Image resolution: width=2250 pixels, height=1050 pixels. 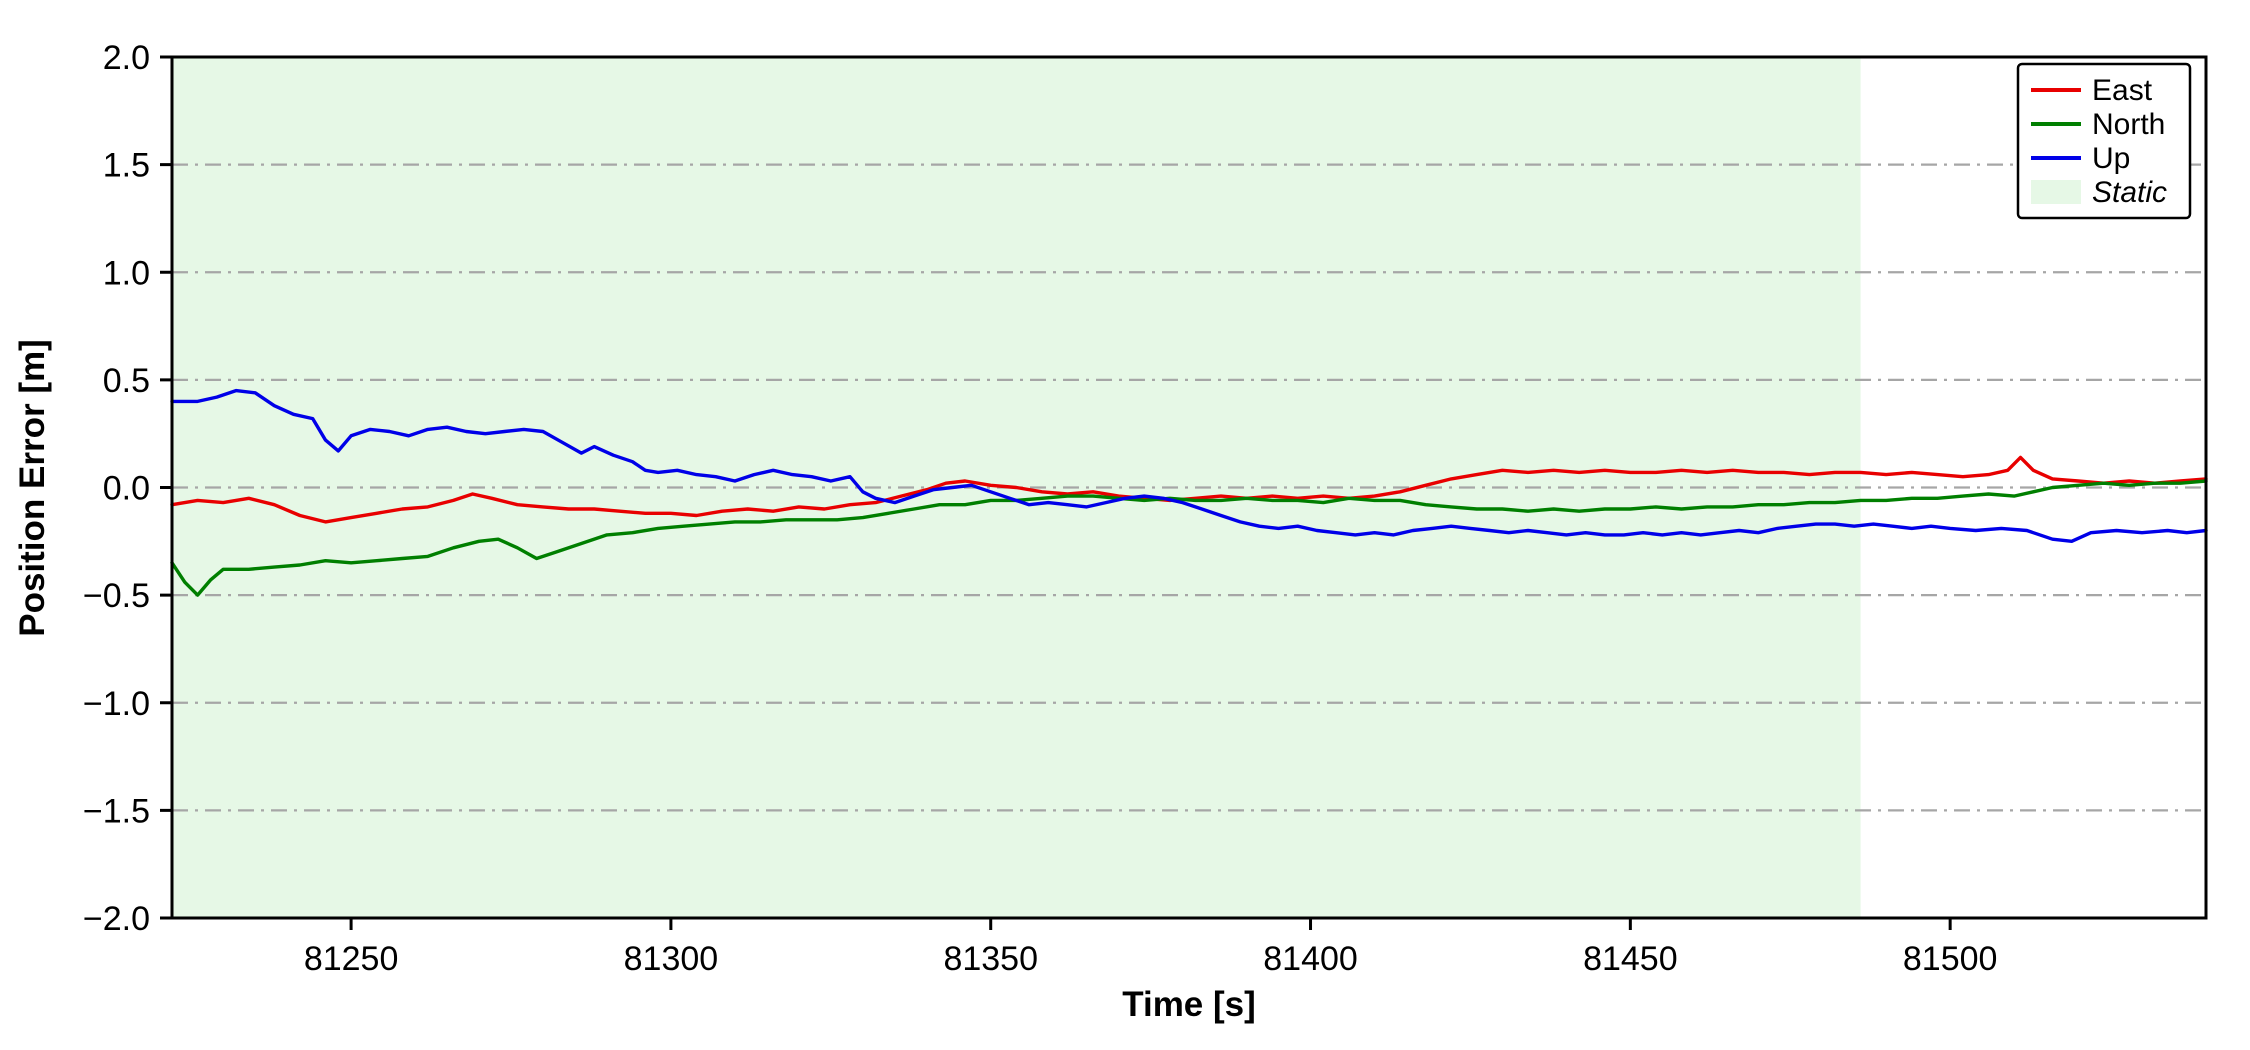 What do you see at coordinates (126, 381) in the screenshot?
I see `y-tick-label: 0.5` at bounding box center [126, 381].